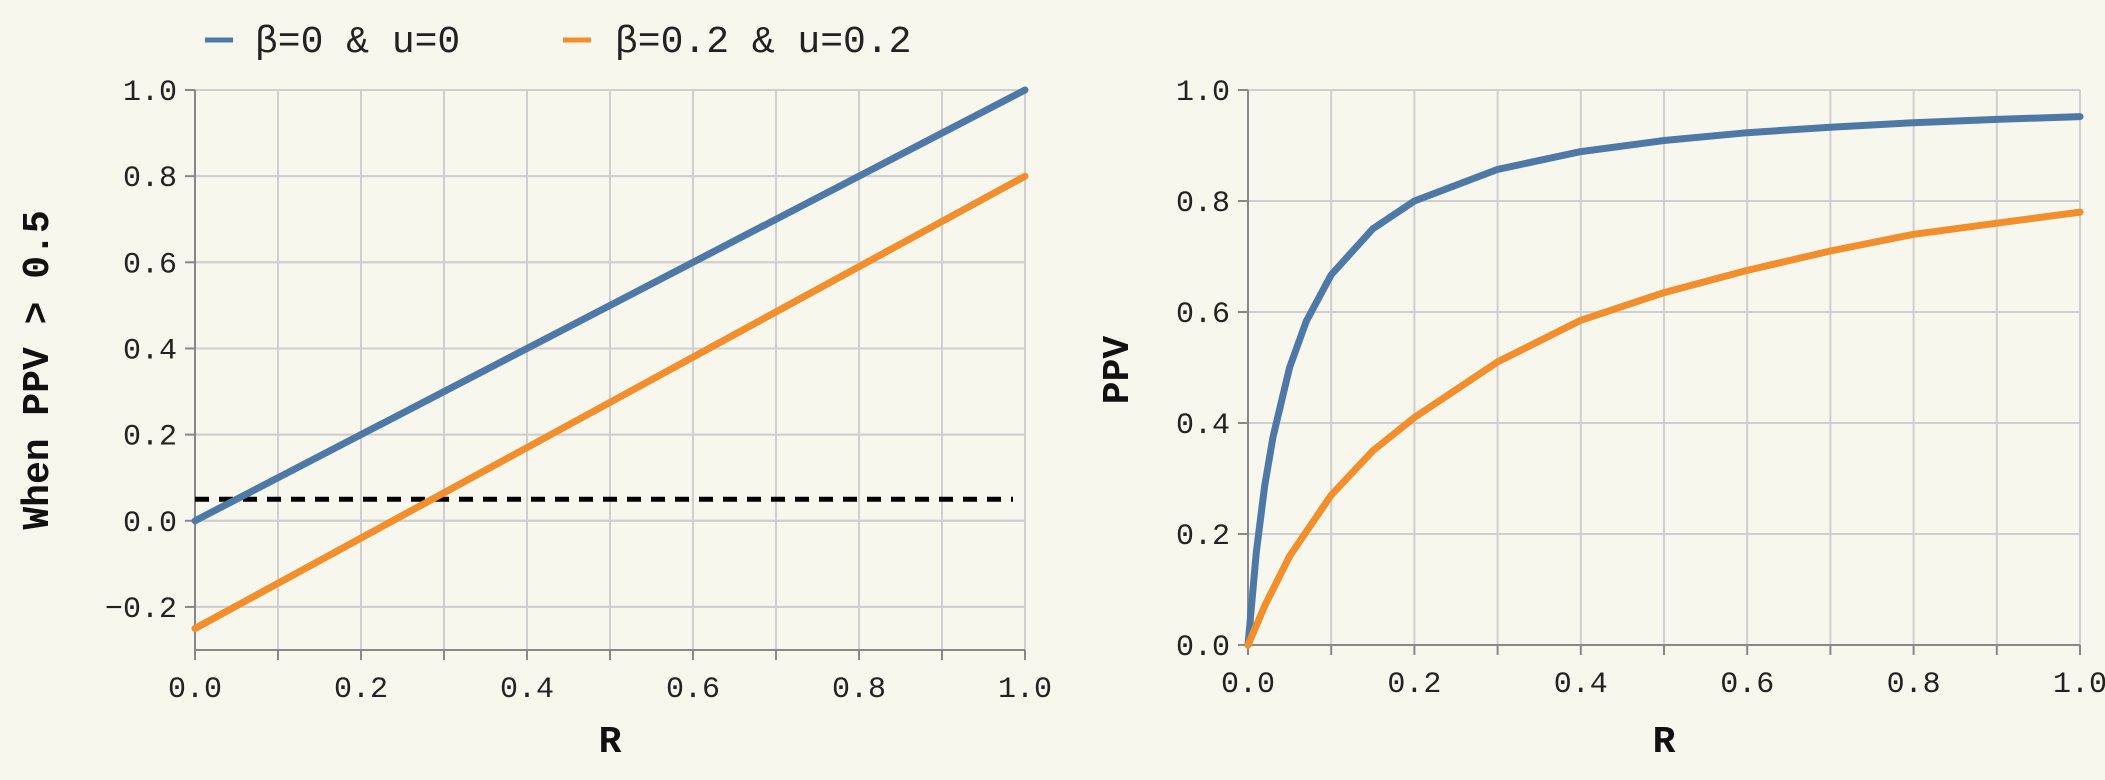 The width and height of the screenshot is (2105, 780). I want to click on legend: β=0 & u=0 β=0.2 & u=0.2, so click(558, 42).